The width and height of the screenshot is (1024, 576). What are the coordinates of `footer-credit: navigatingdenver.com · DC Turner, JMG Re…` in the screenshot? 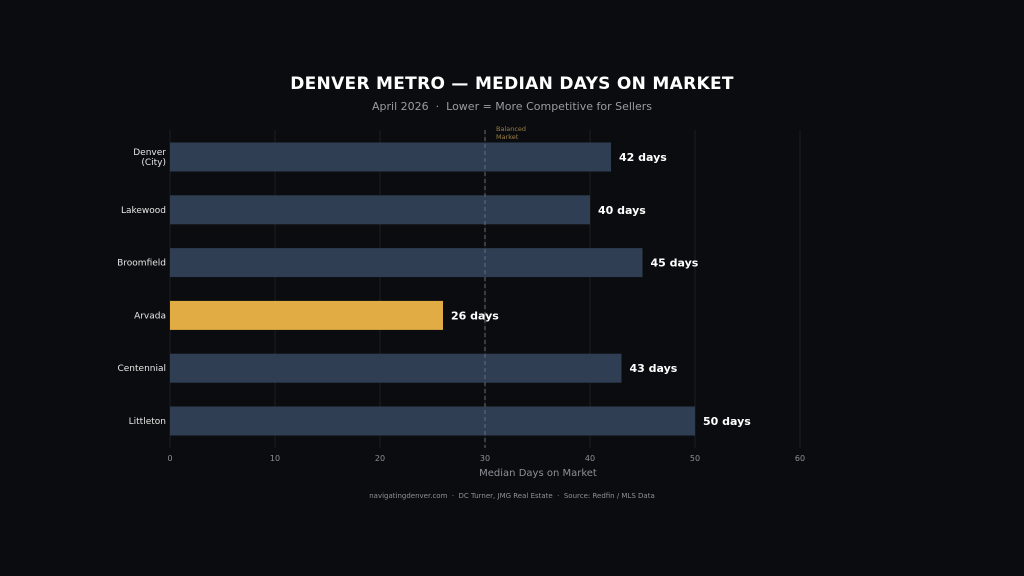 It's located at (512, 496).